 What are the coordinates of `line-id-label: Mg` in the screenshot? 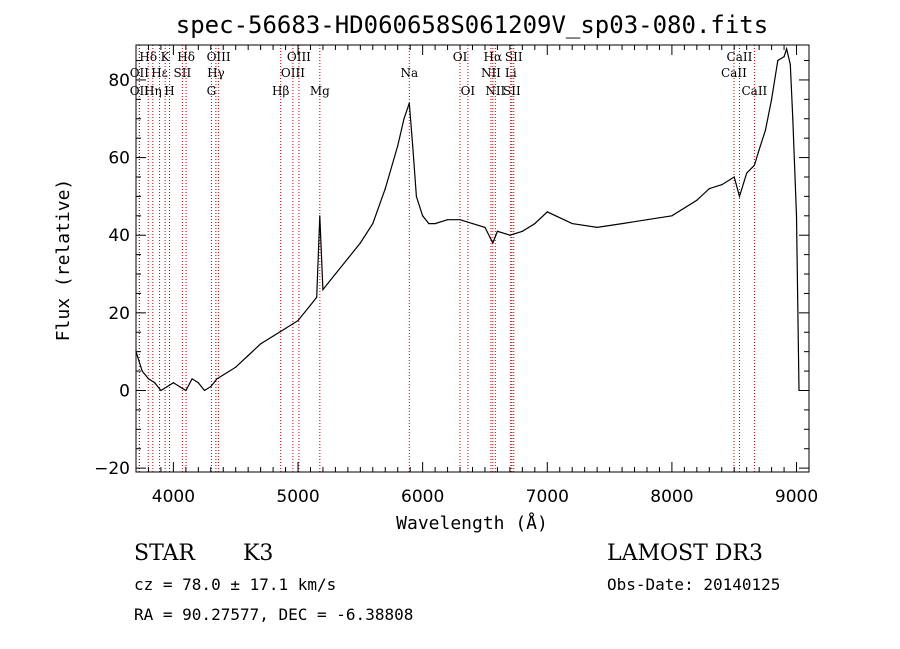 It's located at (320, 91).